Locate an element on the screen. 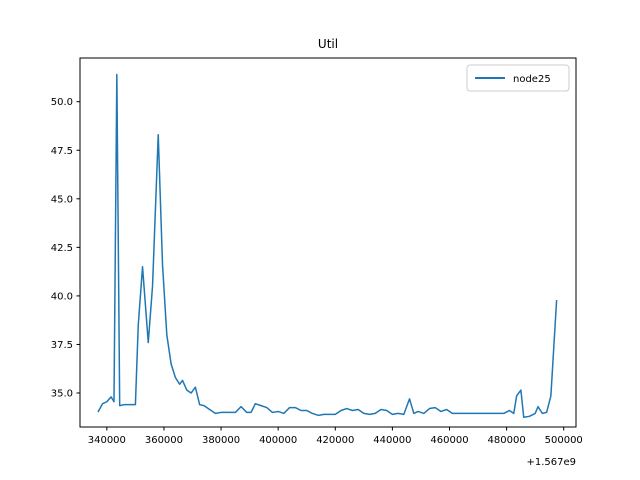  legend-box is located at coordinates (518, 78).